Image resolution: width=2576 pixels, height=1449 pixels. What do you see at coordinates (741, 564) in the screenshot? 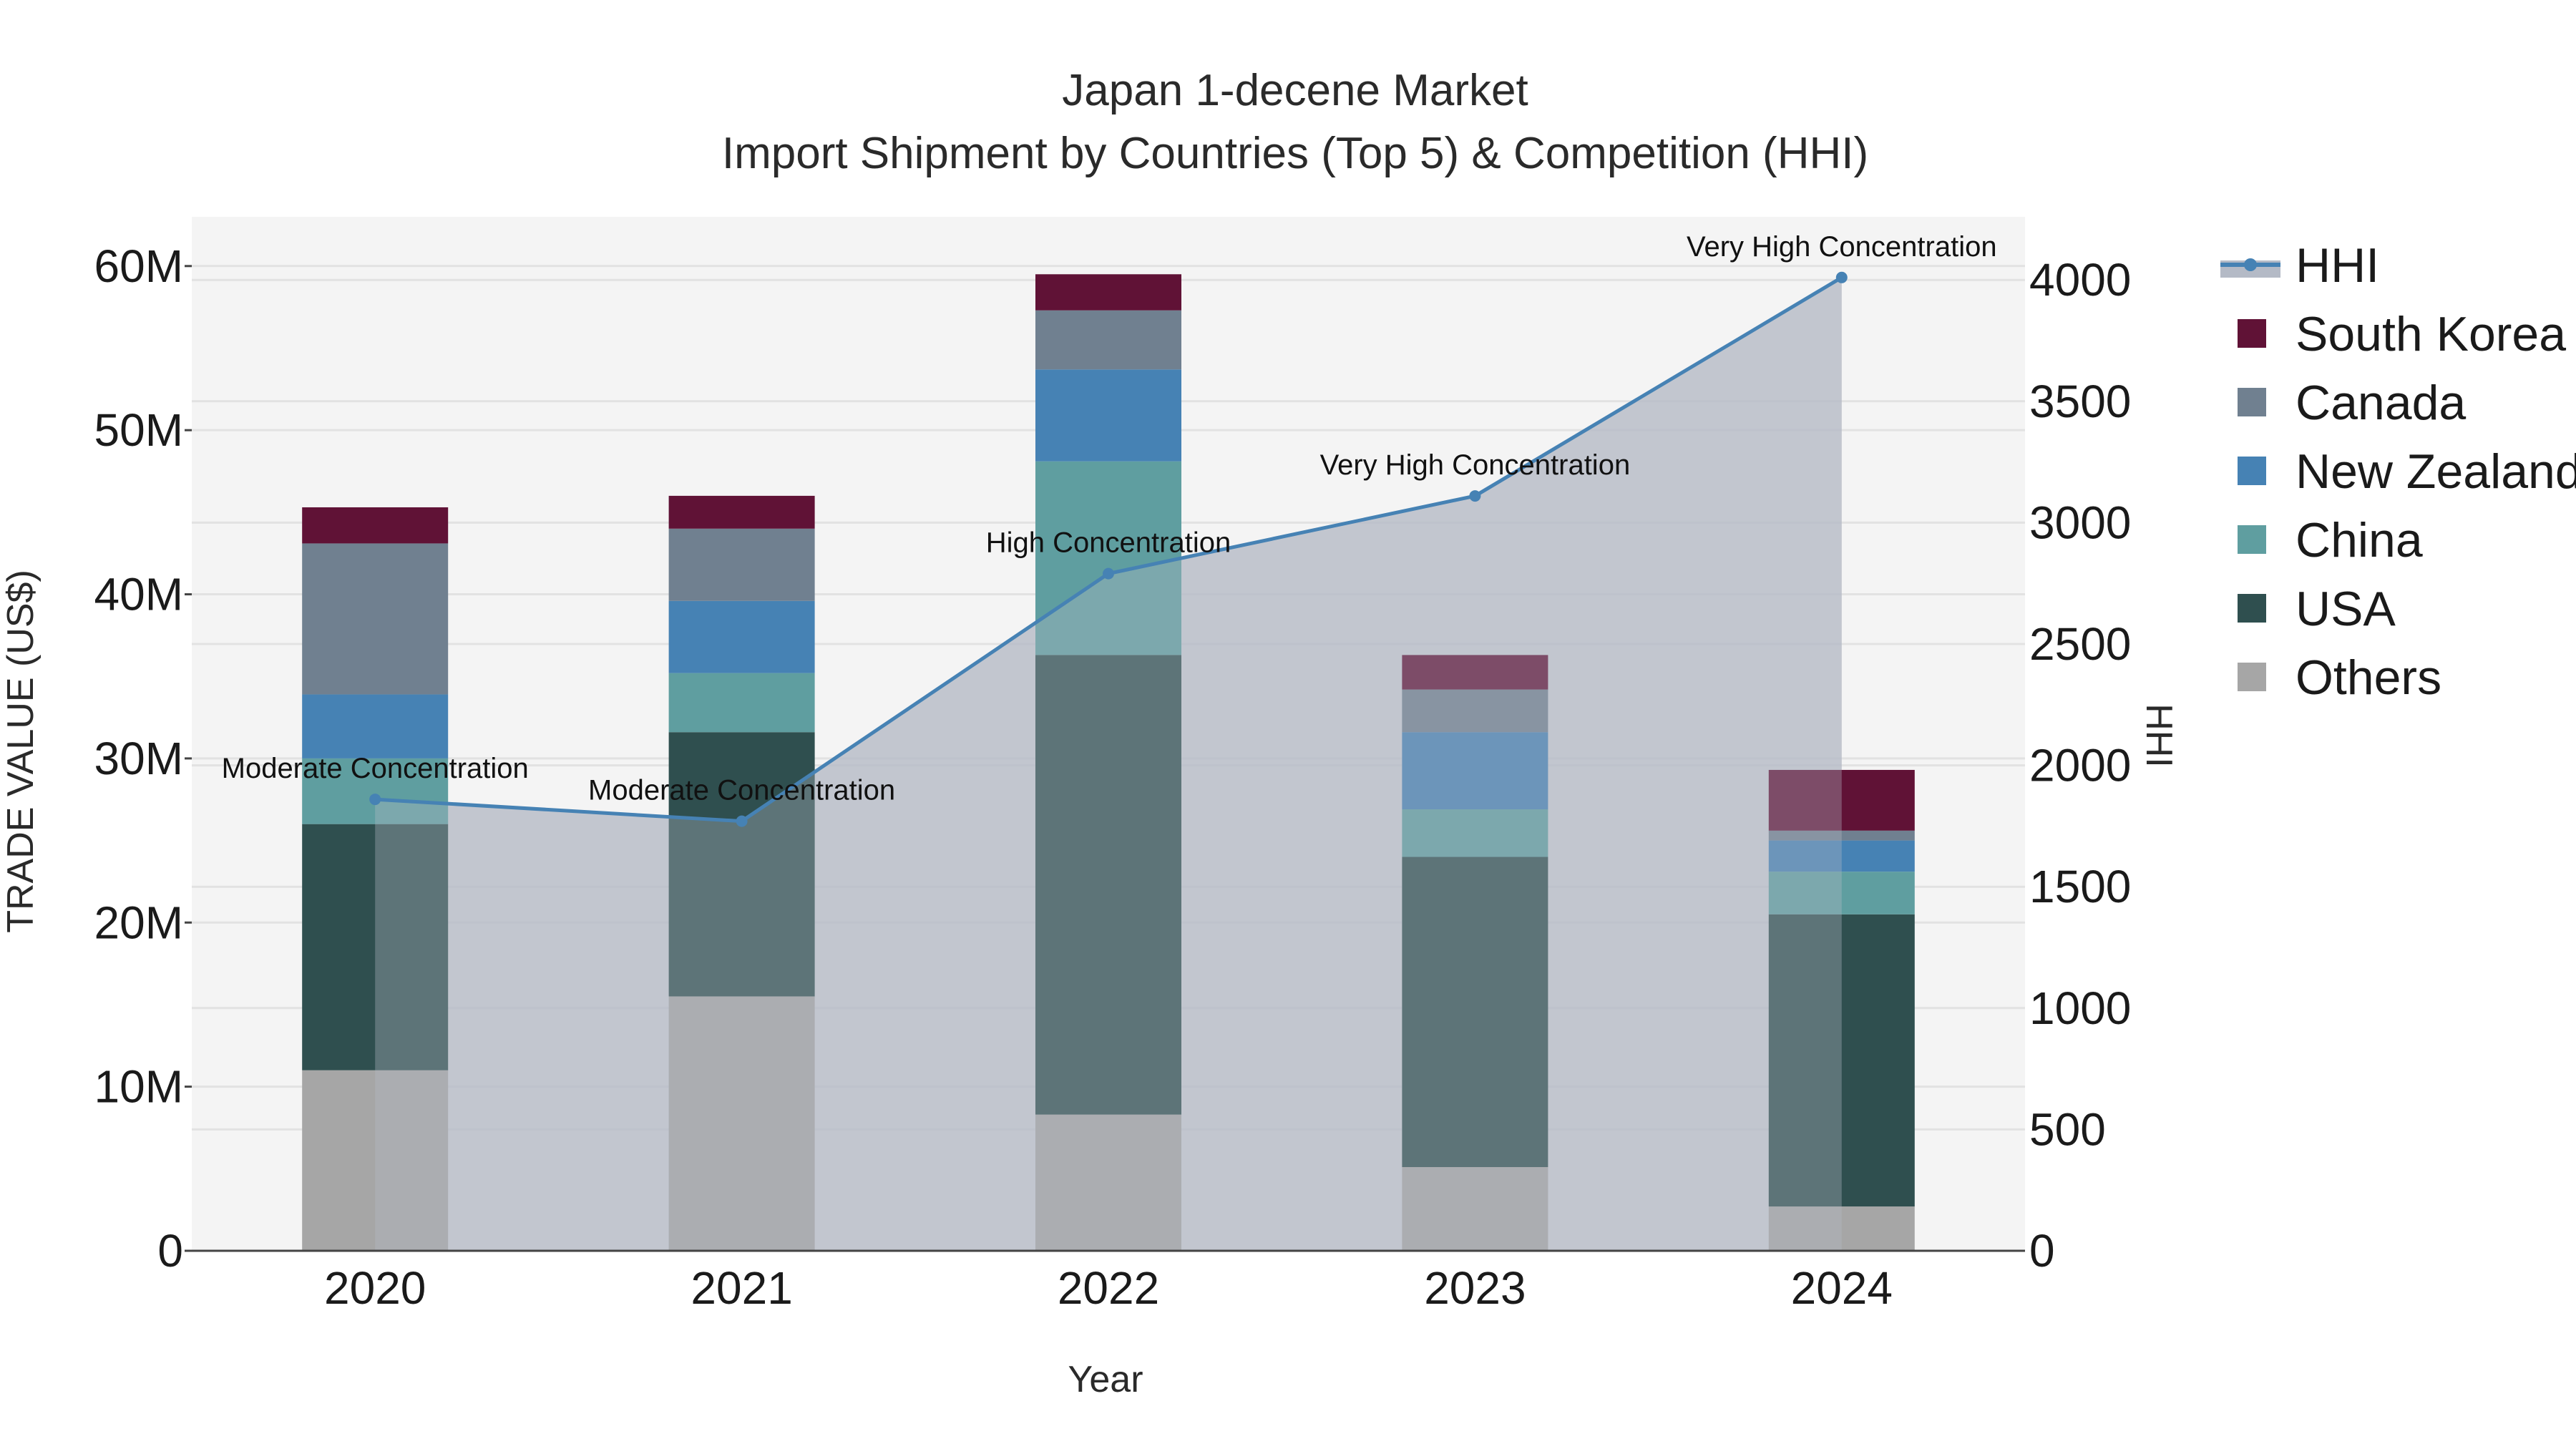
I see `bar-canada-2021` at bounding box center [741, 564].